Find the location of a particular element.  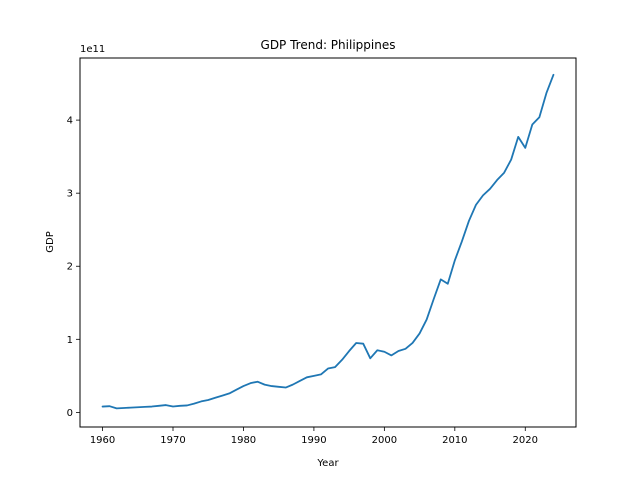

x-axis-label: Year is located at coordinates (327, 463).